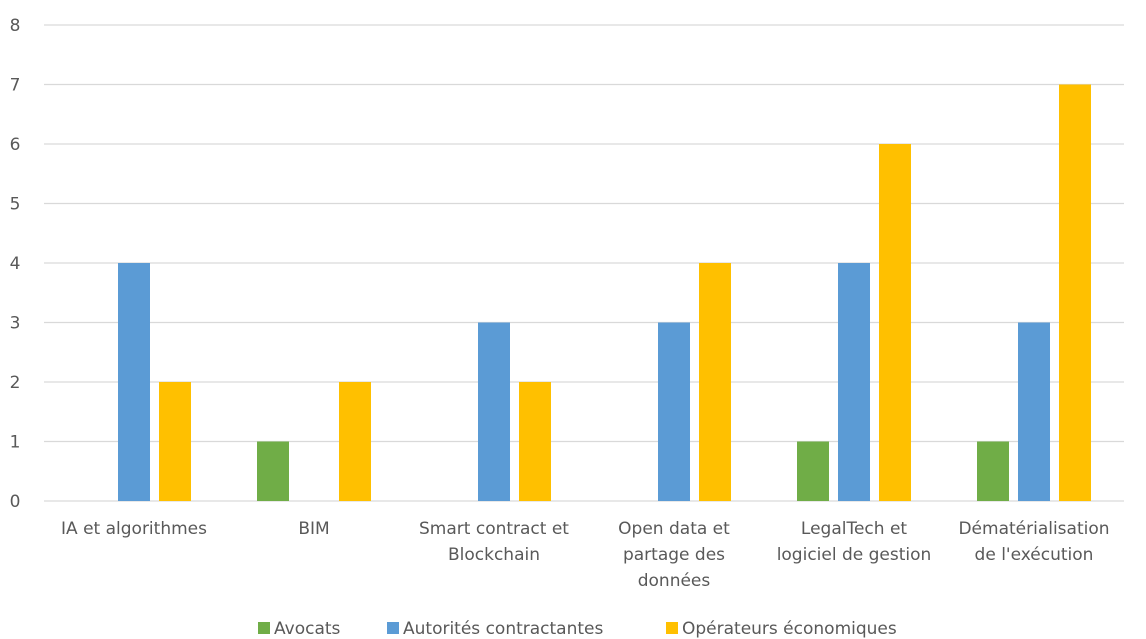 The height and width of the screenshot is (639, 1146). I want to click on y-tick-label: 6, so click(15, 145).